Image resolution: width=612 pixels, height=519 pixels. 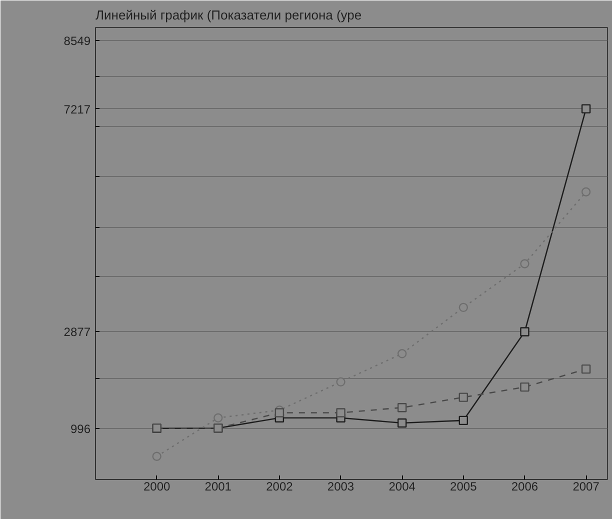 I want to click on x-tick-label: 2006, so click(x=524, y=487).